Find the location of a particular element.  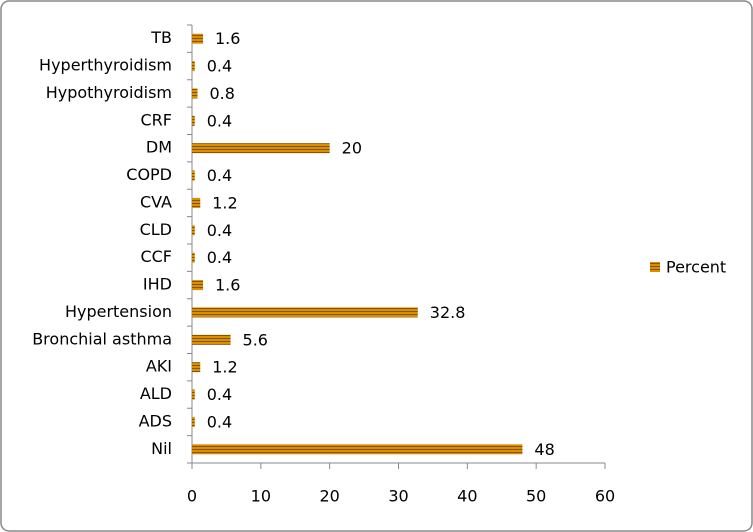

x-tick-label: 60 is located at coordinates (605, 496).